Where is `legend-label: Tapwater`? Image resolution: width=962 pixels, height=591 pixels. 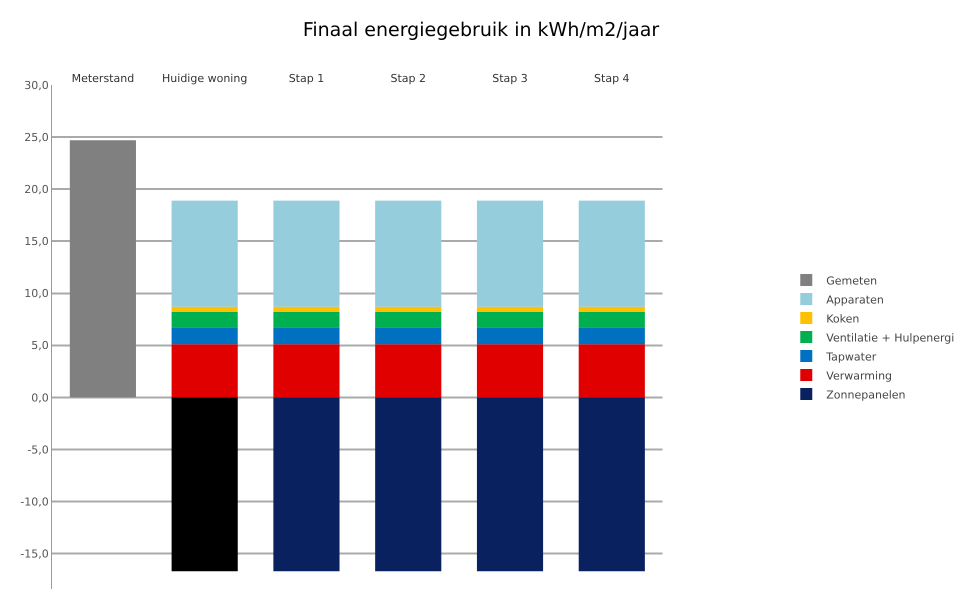 legend-label: Tapwater is located at coordinates (851, 357).